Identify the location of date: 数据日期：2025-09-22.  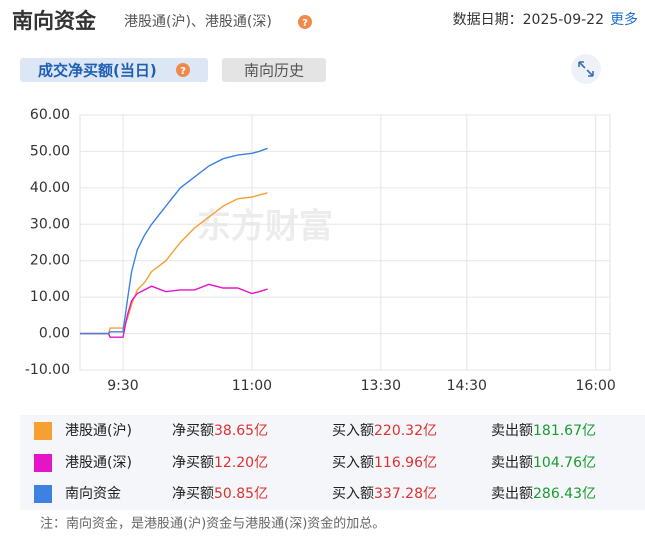
(528, 20).